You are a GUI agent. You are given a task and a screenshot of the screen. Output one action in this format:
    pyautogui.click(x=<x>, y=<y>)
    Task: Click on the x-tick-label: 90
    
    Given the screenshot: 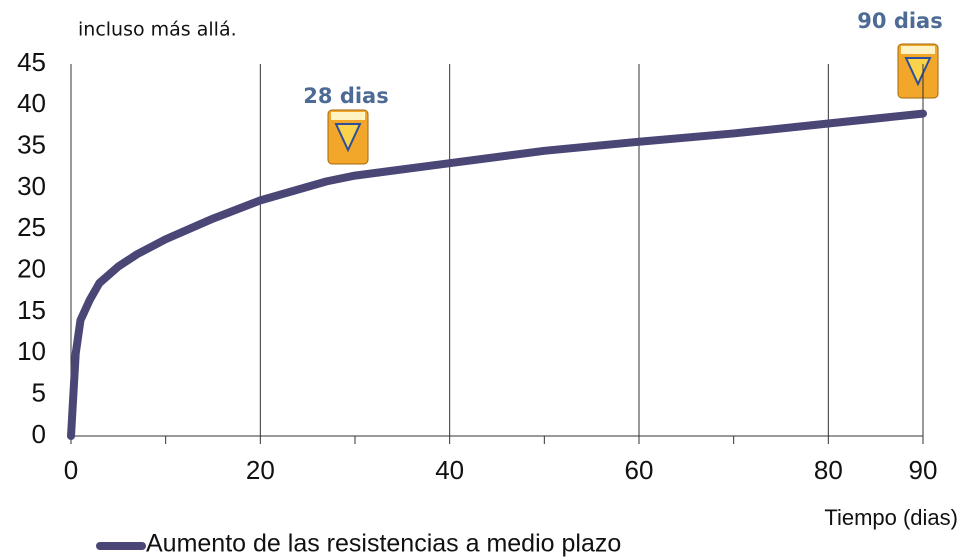 What is the action you would take?
    pyautogui.click(x=923, y=470)
    